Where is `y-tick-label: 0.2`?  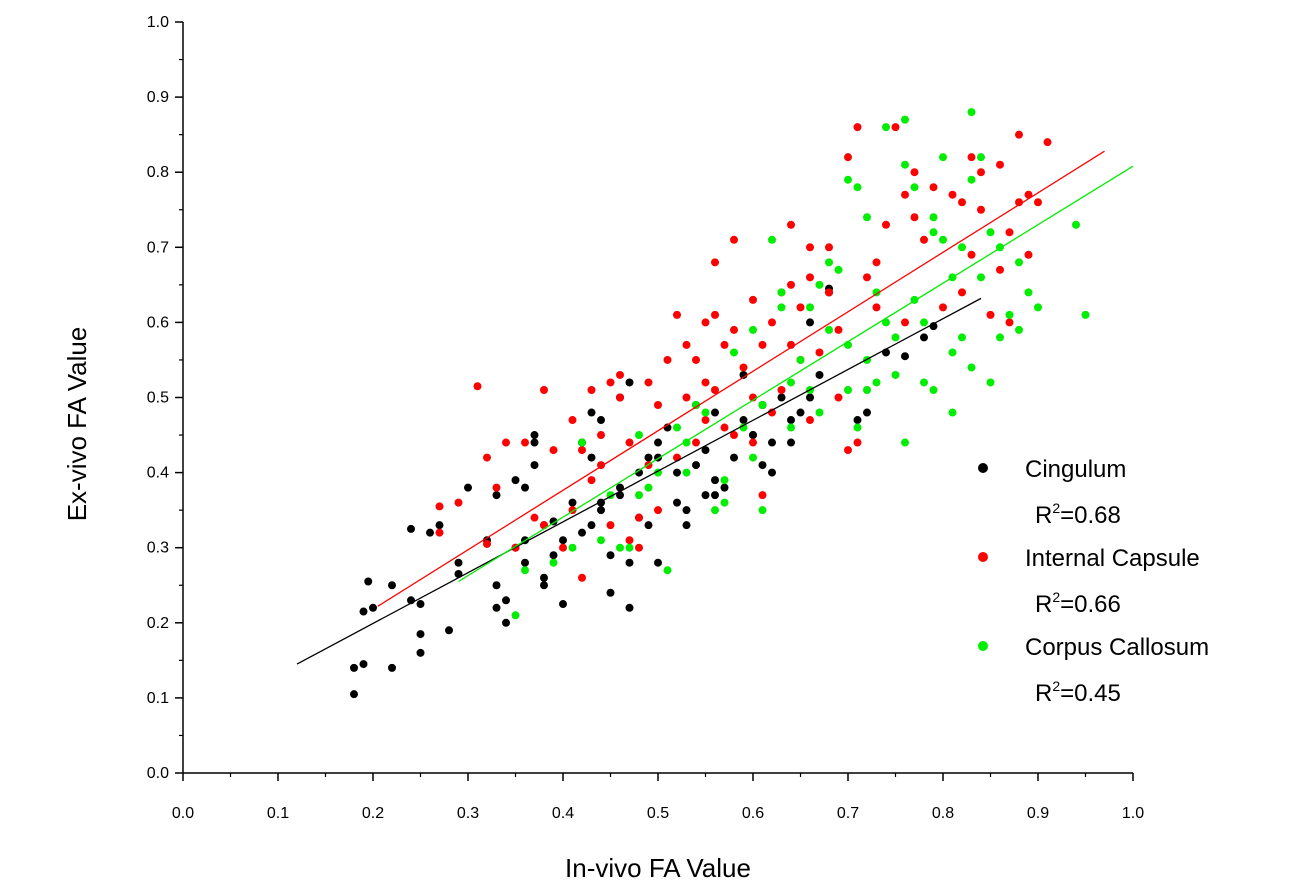 y-tick-label: 0.2 is located at coordinates (158, 623).